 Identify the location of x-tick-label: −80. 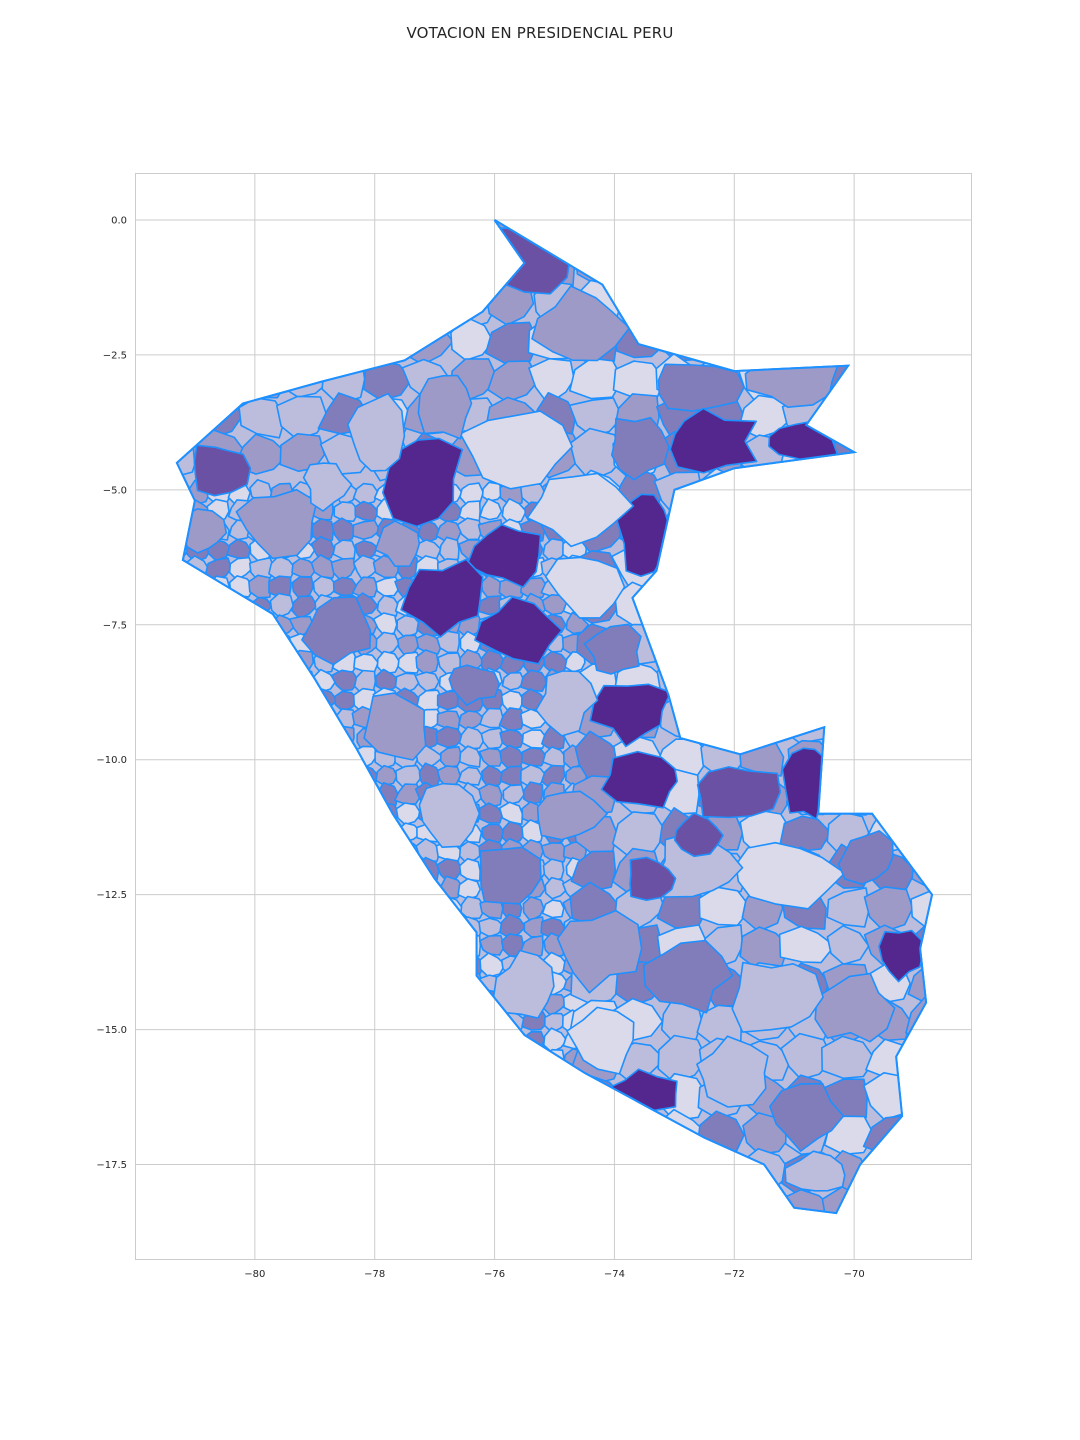
(254, 1274).